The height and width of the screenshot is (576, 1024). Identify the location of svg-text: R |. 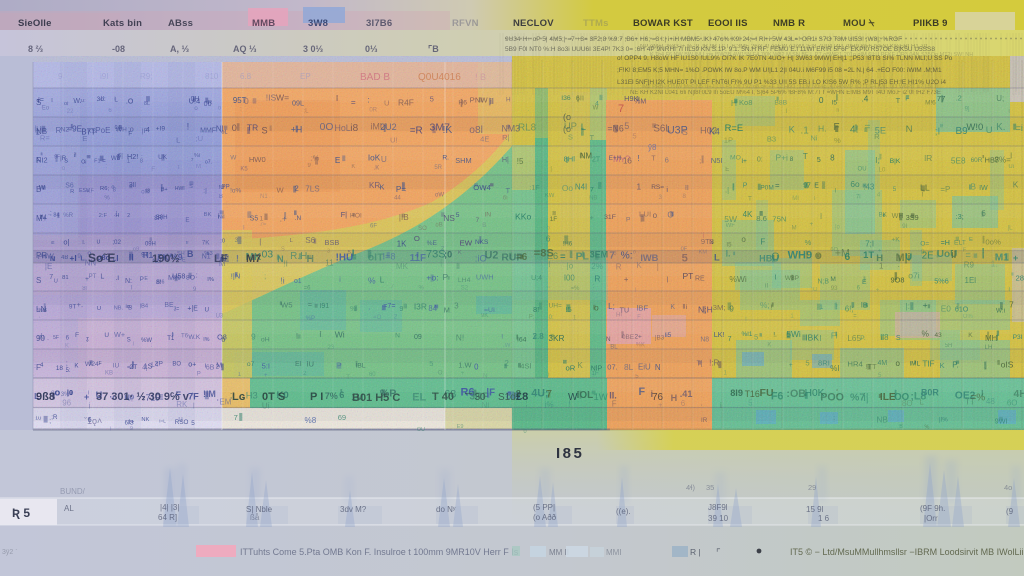
(695, 552).